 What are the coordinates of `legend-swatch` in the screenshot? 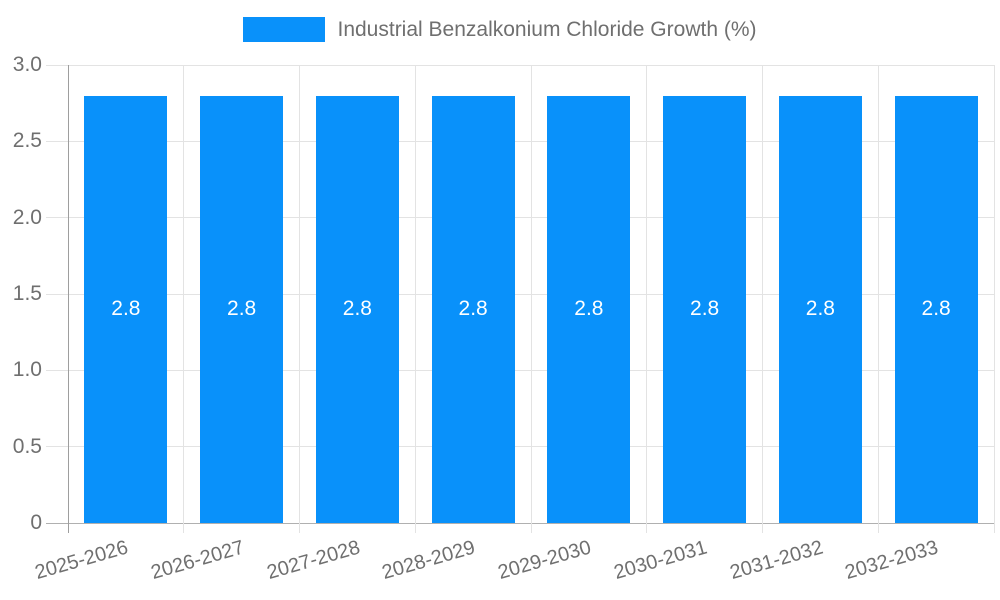 It's located at (284, 29).